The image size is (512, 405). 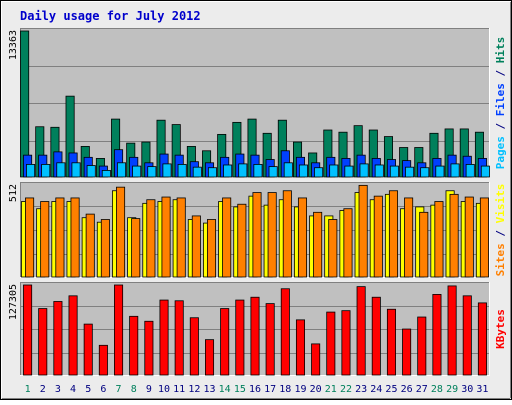 I want to click on x-tick-label-23: 23, so click(x=361, y=389).